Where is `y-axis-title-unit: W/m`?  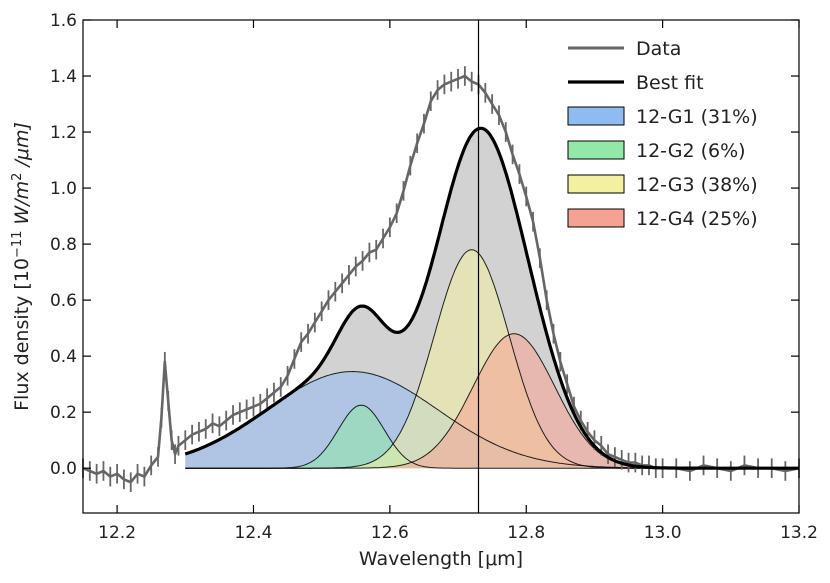 y-axis-title-unit: W/m is located at coordinates (22, 206).